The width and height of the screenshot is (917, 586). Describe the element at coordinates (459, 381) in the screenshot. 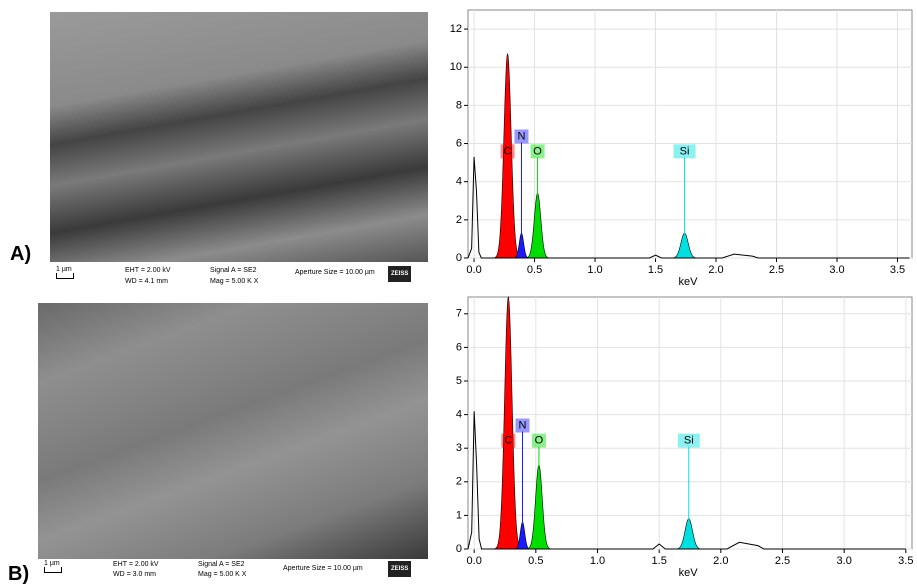

I see `y-tick-label: 5` at that location.